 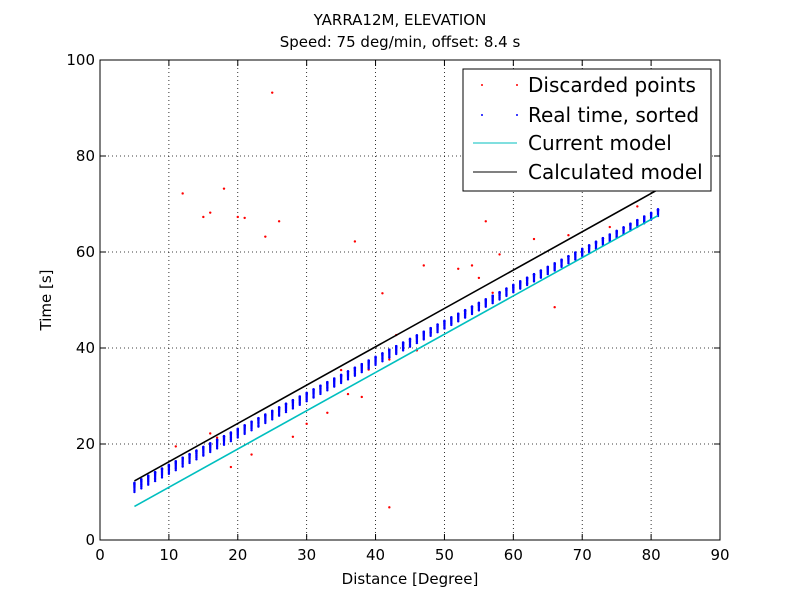 I want to click on legend-label-discarded: Discarded points, so click(x=612, y=85).